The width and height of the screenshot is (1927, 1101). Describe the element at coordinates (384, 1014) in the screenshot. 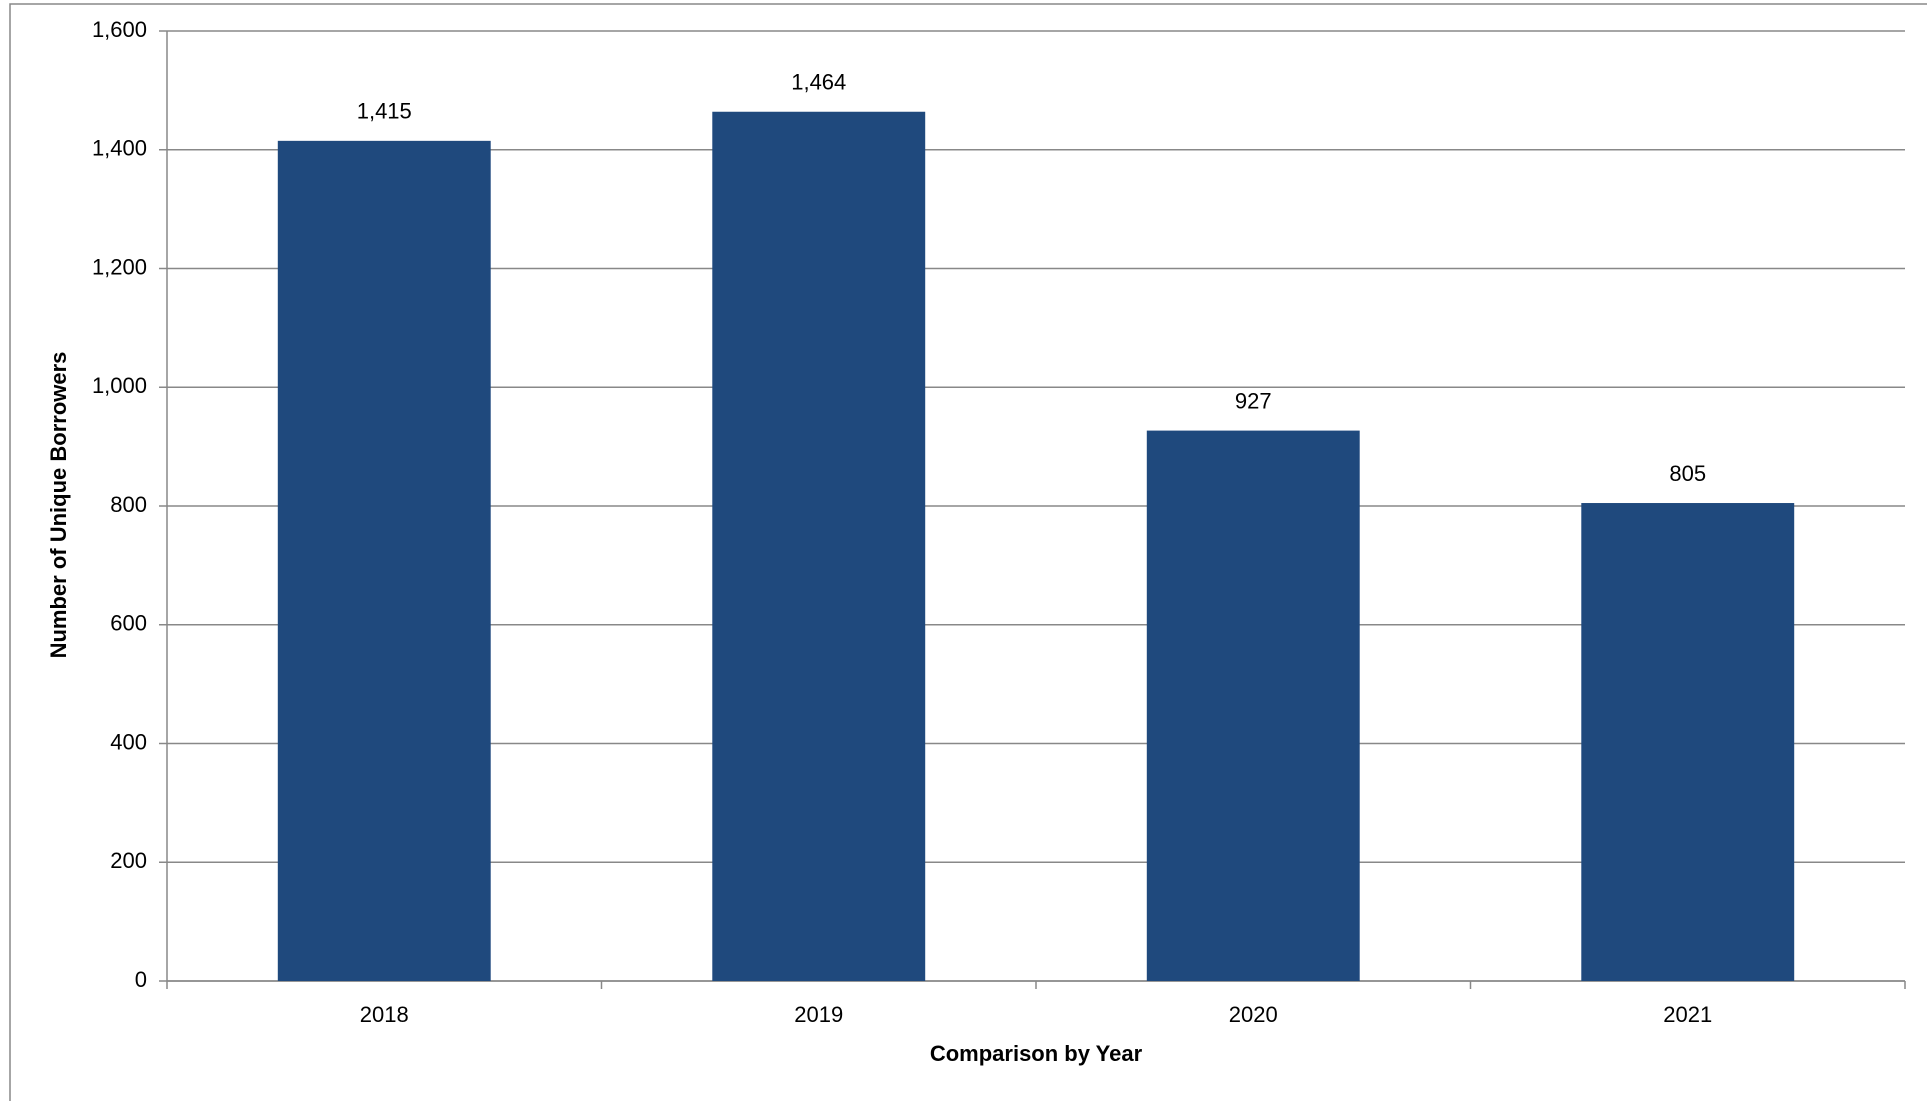

I see `x-tick-label: 2018` at that location.